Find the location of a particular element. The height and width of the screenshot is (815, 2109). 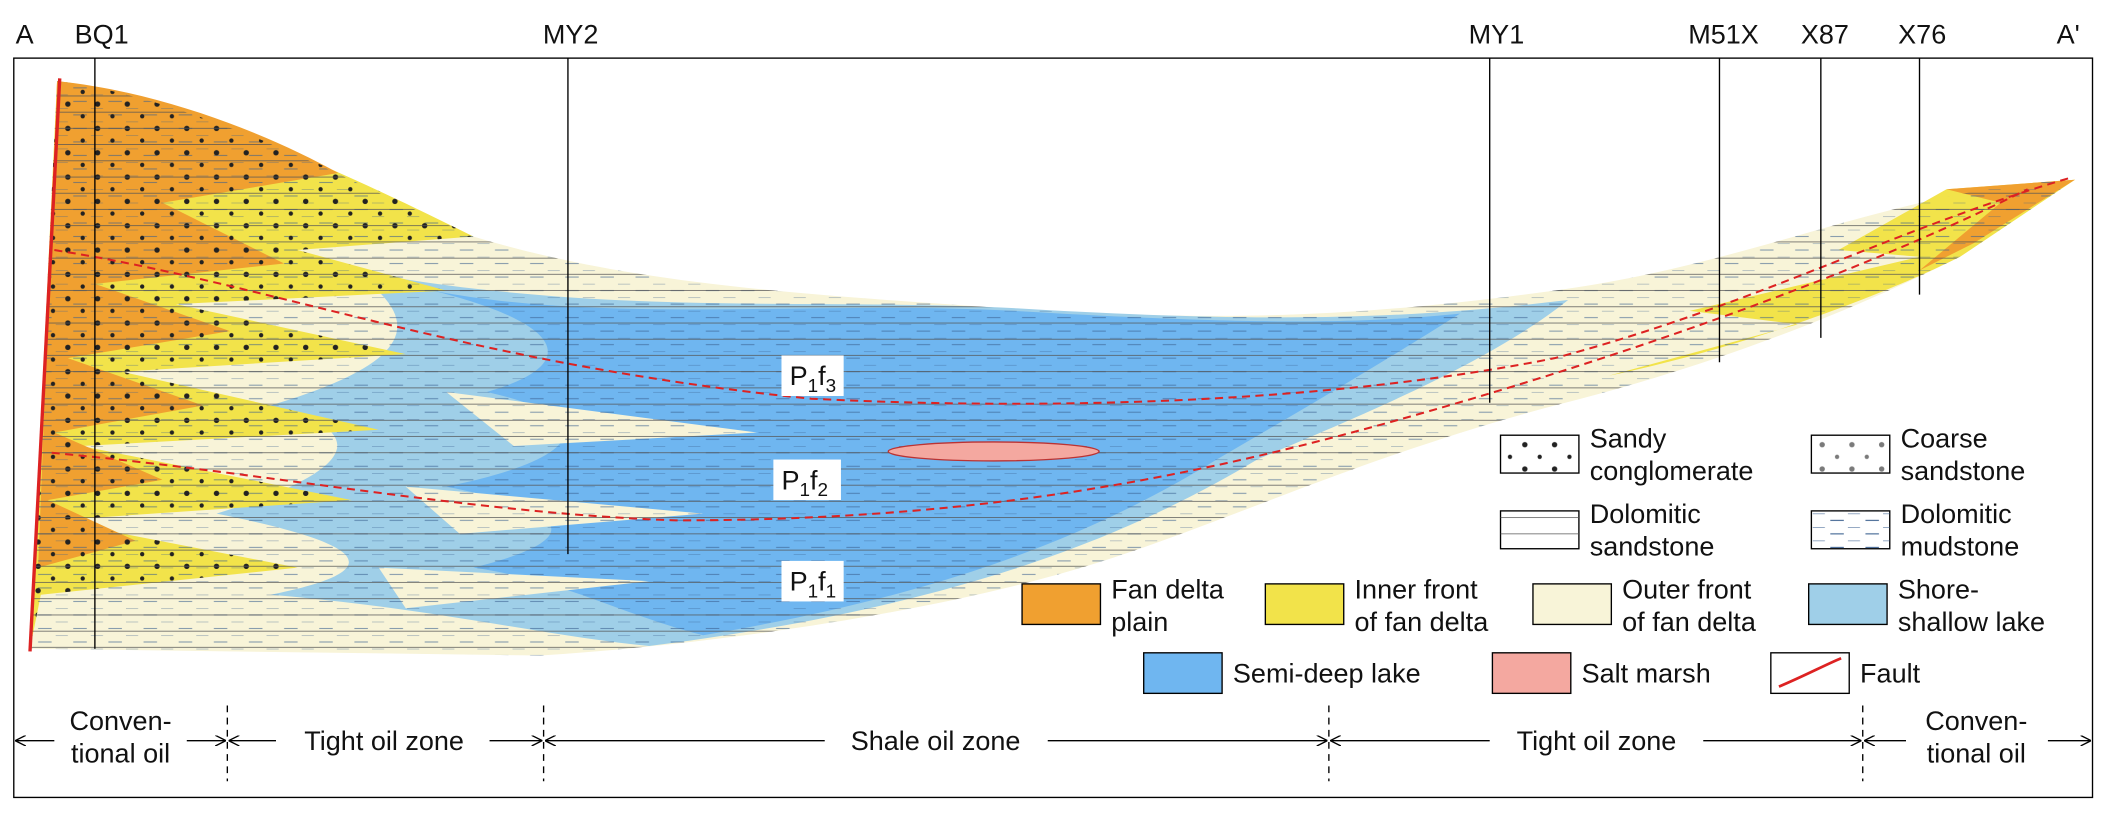

legend-label: Sandy conglomerate is located at coordinates (1672, 454).